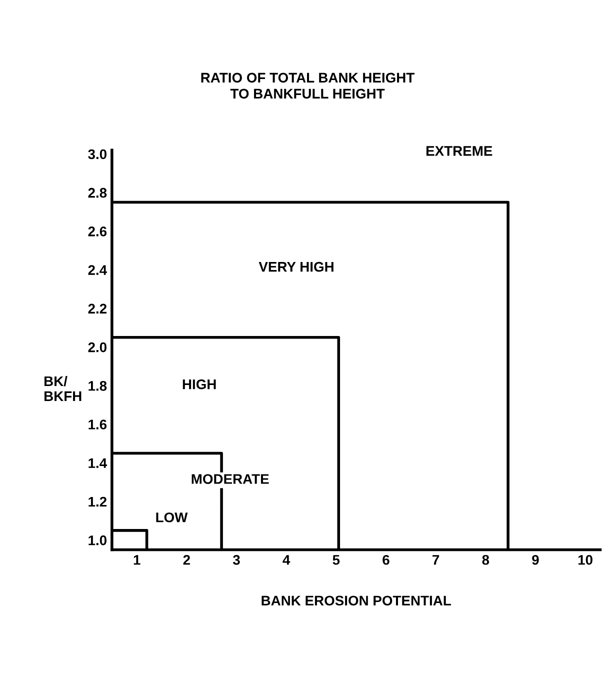 The height and width of the screenshot is (695, 615). What do you see at coordinates (97, 540) in the screenshot?
I see `y-tick-label: 1.0` at bounding box center [97, 540].